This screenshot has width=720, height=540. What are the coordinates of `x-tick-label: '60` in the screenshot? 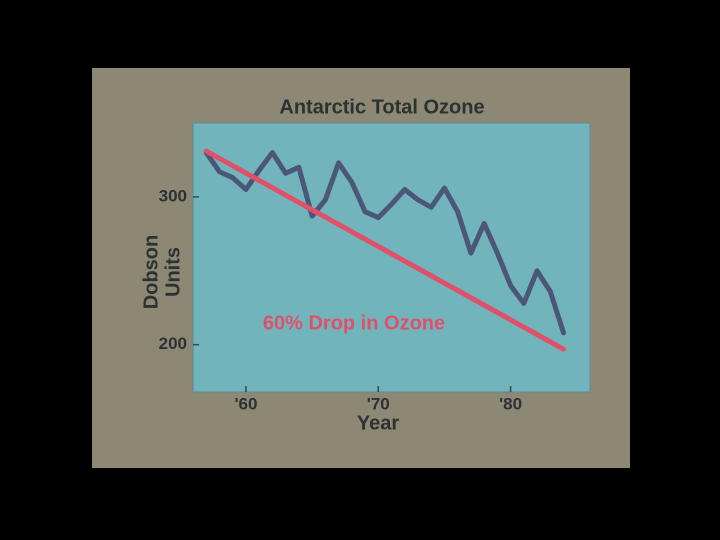 It's located at (245, 403).